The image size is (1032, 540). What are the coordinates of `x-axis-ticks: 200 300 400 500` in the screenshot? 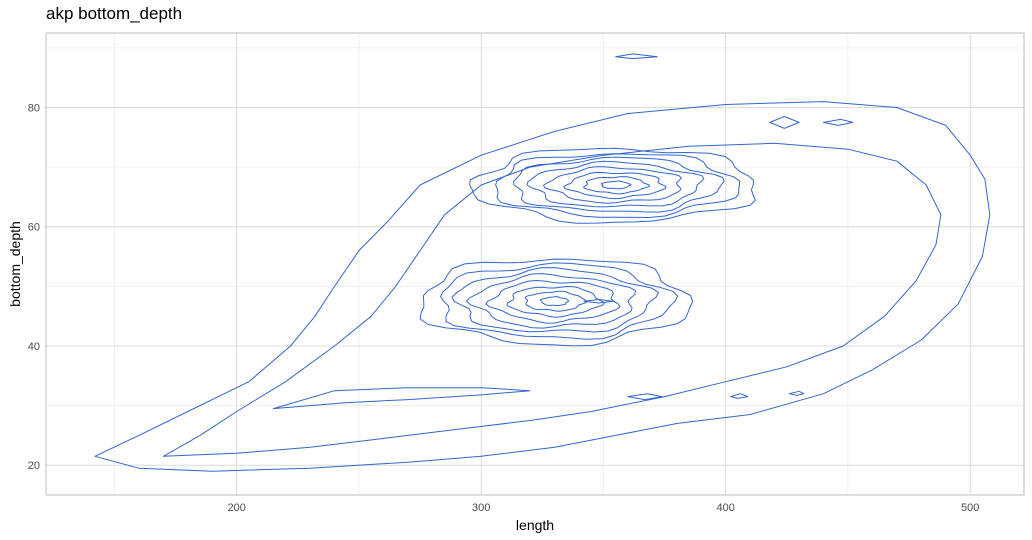 It's located at (604, 508).